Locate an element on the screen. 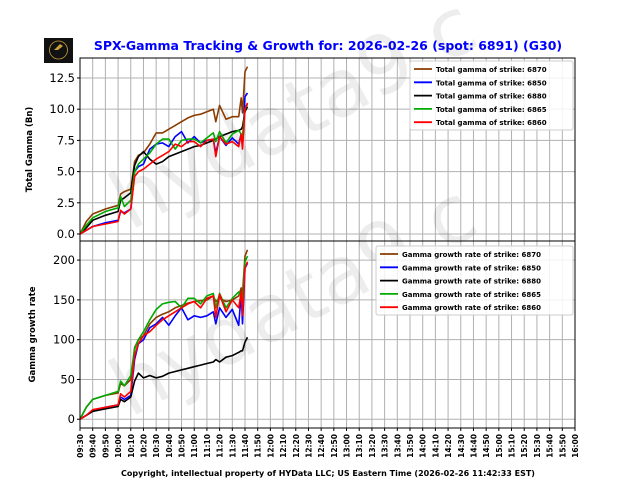 Image resolution: width=640 pixels, height=484 pixels. x-tick-label: 11:40 is located at coordinates (245, 446).